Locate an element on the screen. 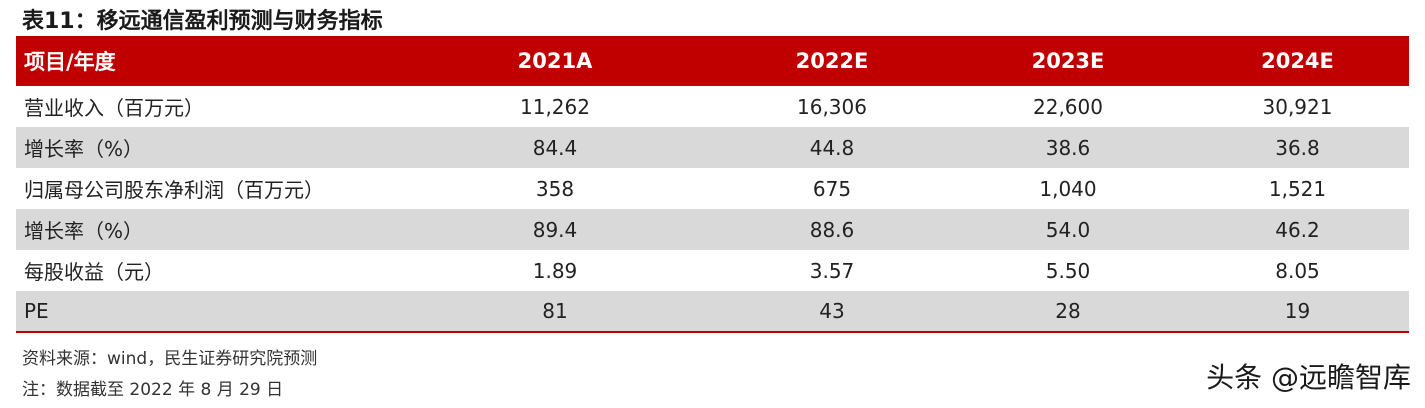  cell-value: 358 is located at coordinates (555, 188).